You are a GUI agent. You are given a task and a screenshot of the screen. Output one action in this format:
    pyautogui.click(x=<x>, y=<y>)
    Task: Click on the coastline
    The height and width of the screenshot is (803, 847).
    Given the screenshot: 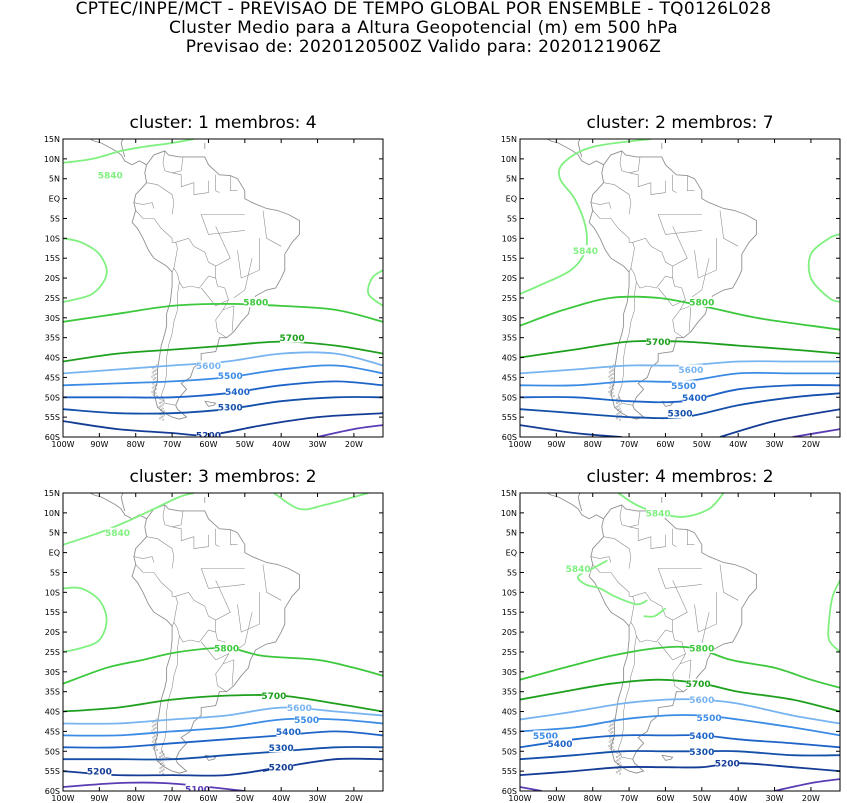 What is the action you would take?
    pyautogui.click(x=672, y=285)
    